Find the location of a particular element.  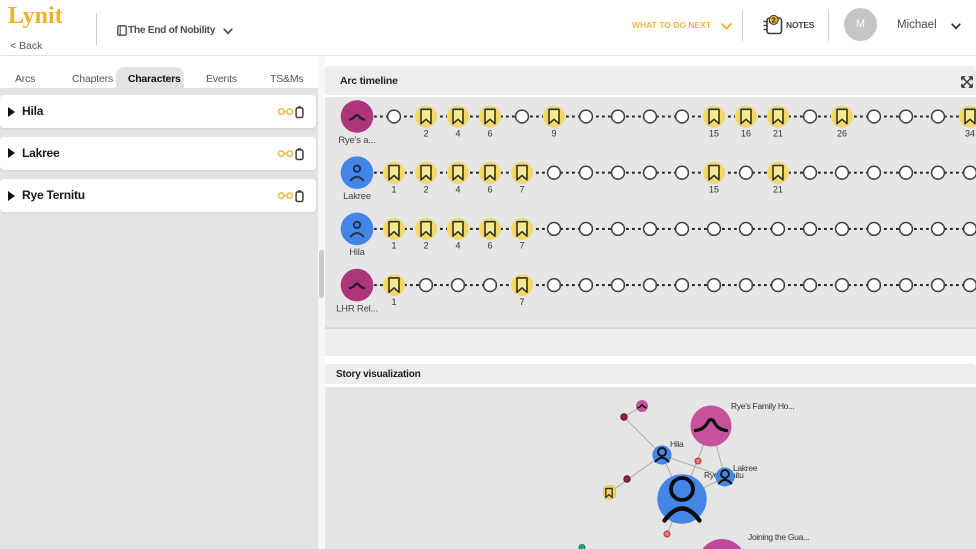

svg-text: 26 is located at coordinates (842, 133).